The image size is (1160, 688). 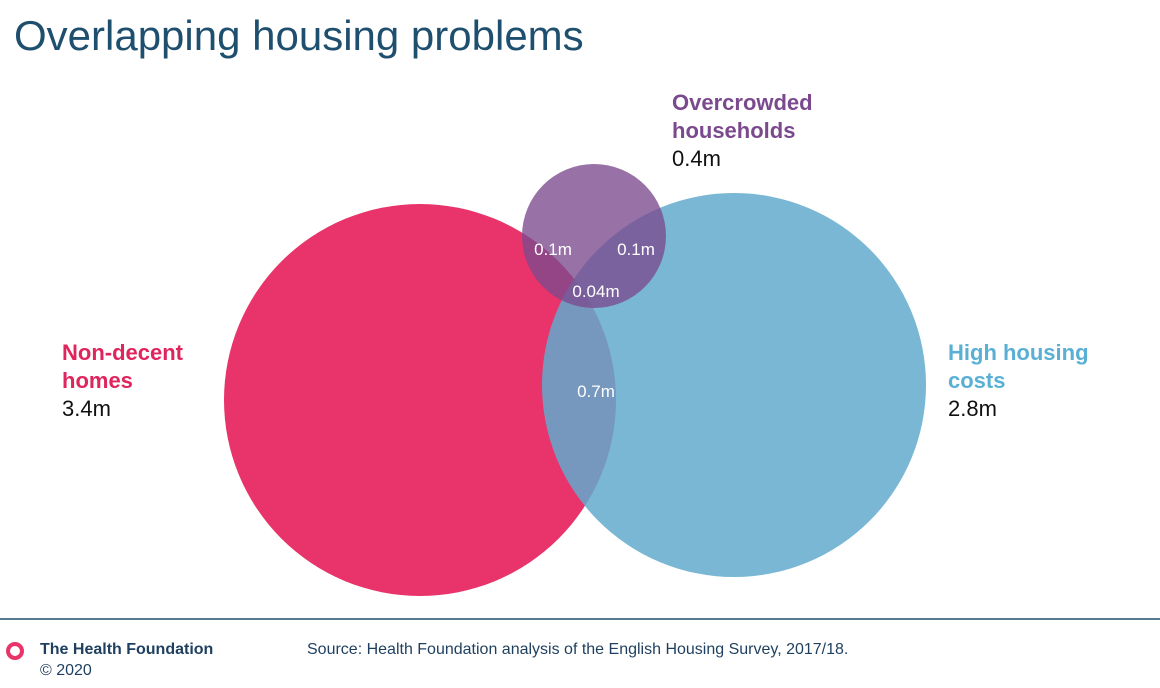 I want to click on set-label: Overcrowded, so click(x=742, y=102).